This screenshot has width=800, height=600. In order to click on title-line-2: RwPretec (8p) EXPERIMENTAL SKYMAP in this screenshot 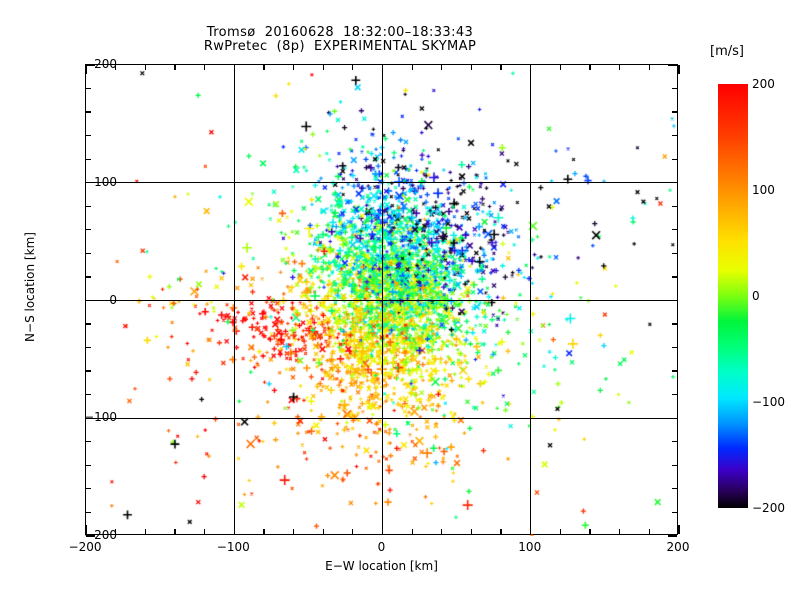, I will do `click(340, 46)`.